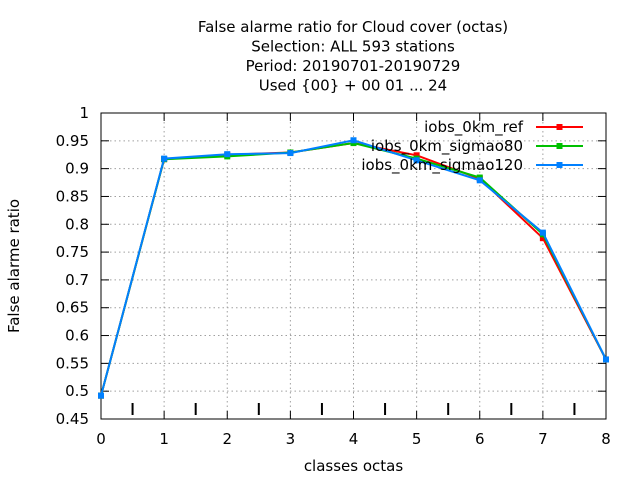 The height and width of the screenshot is (480, 640). What do you see at coordinates (354, 439) in the screenshot?
I see `x-tick-label: 4` at bounding box center [354, 439].